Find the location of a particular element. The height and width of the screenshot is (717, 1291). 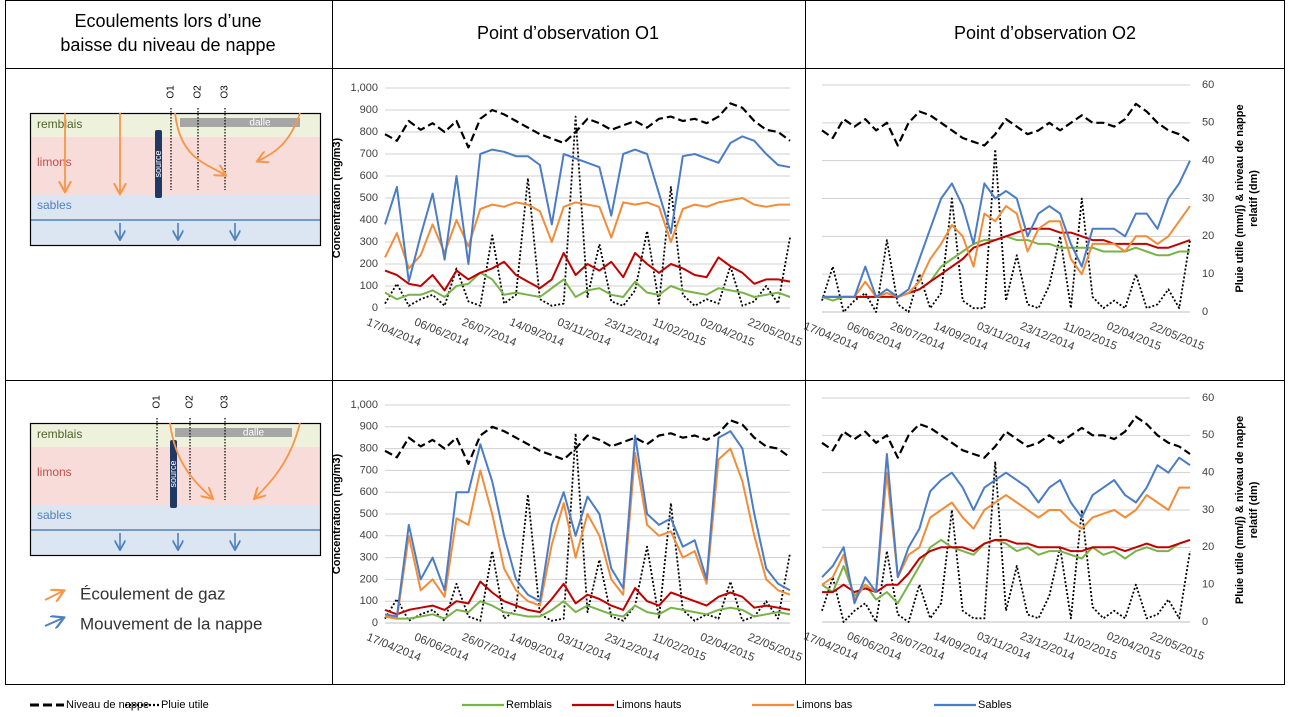

y-tick-label: 30 is located at coordinates (1208, 510).